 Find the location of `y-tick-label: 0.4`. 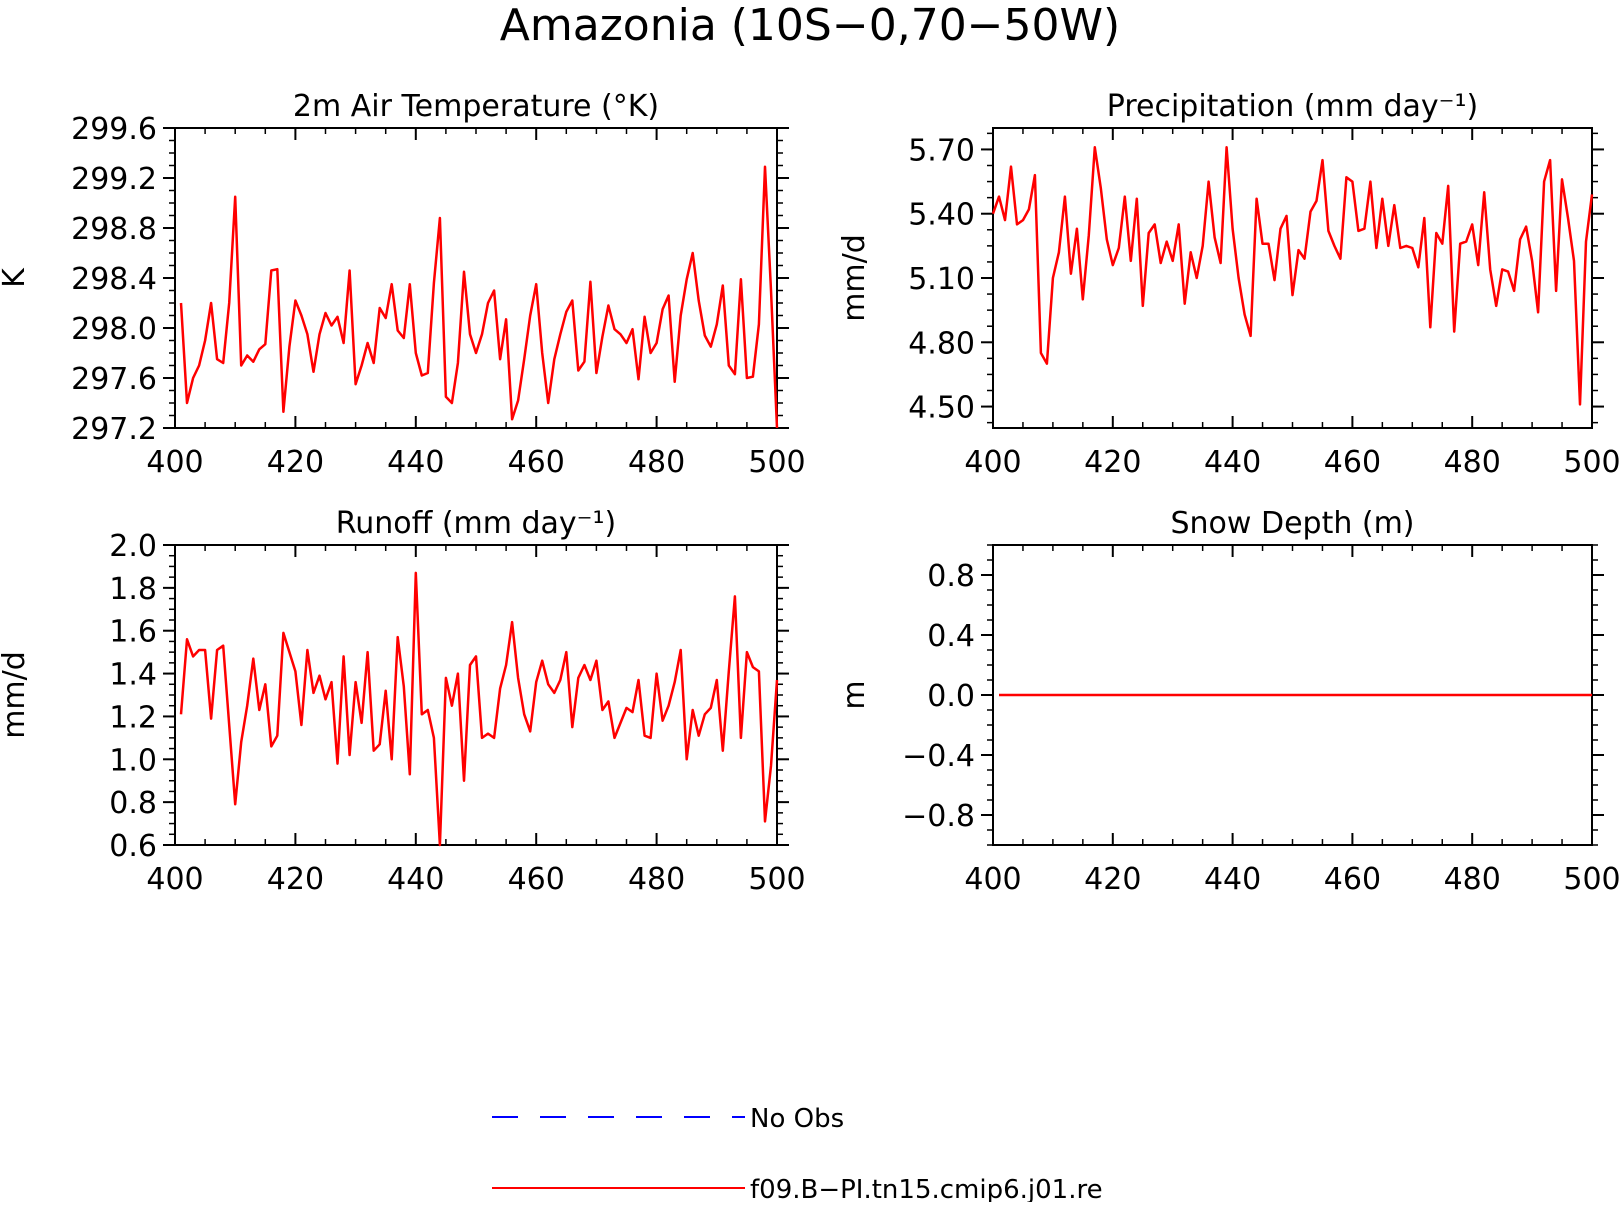

y-tick-label: 0.4 is located at coordinates (951, 636).